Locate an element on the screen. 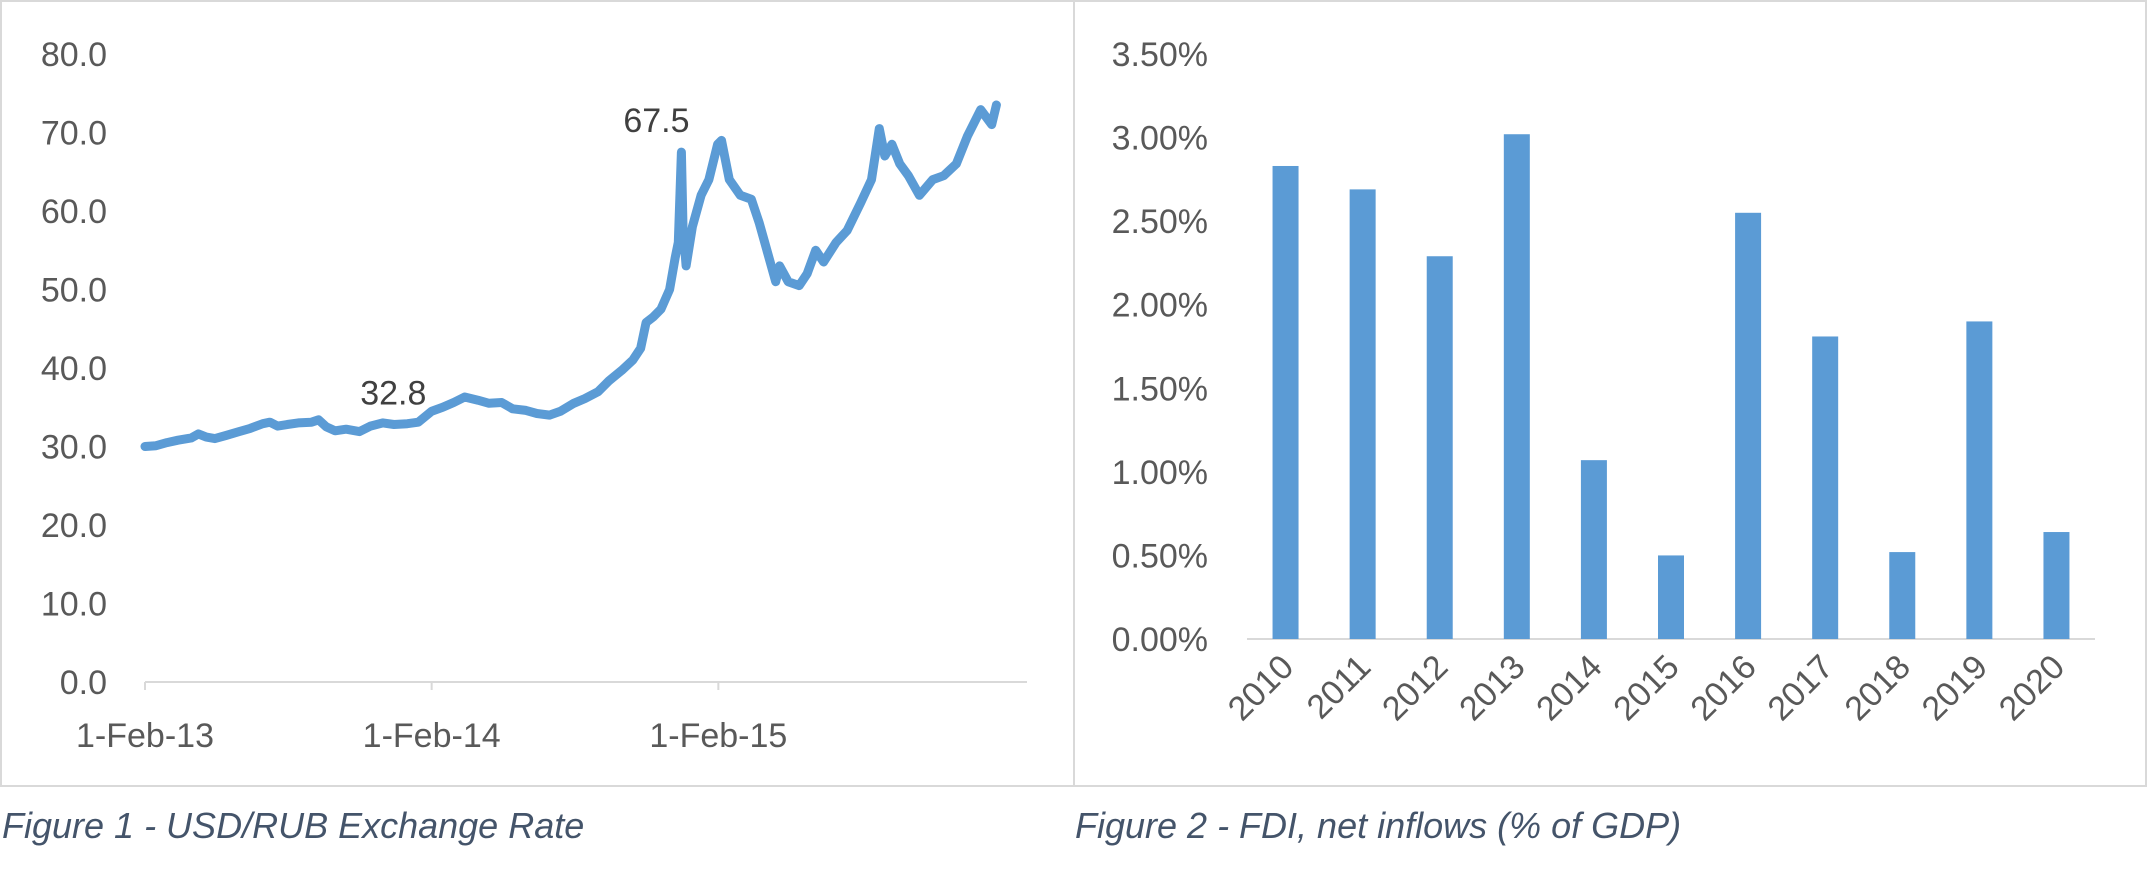  y-tick-label: 10.0 is located at coordinates (74, 605).